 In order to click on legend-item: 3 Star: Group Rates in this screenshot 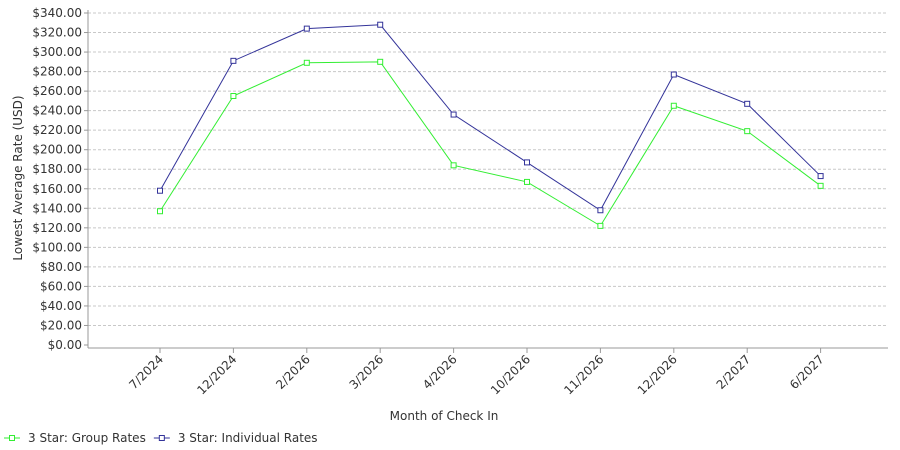, I will do `click(75, 438)`.